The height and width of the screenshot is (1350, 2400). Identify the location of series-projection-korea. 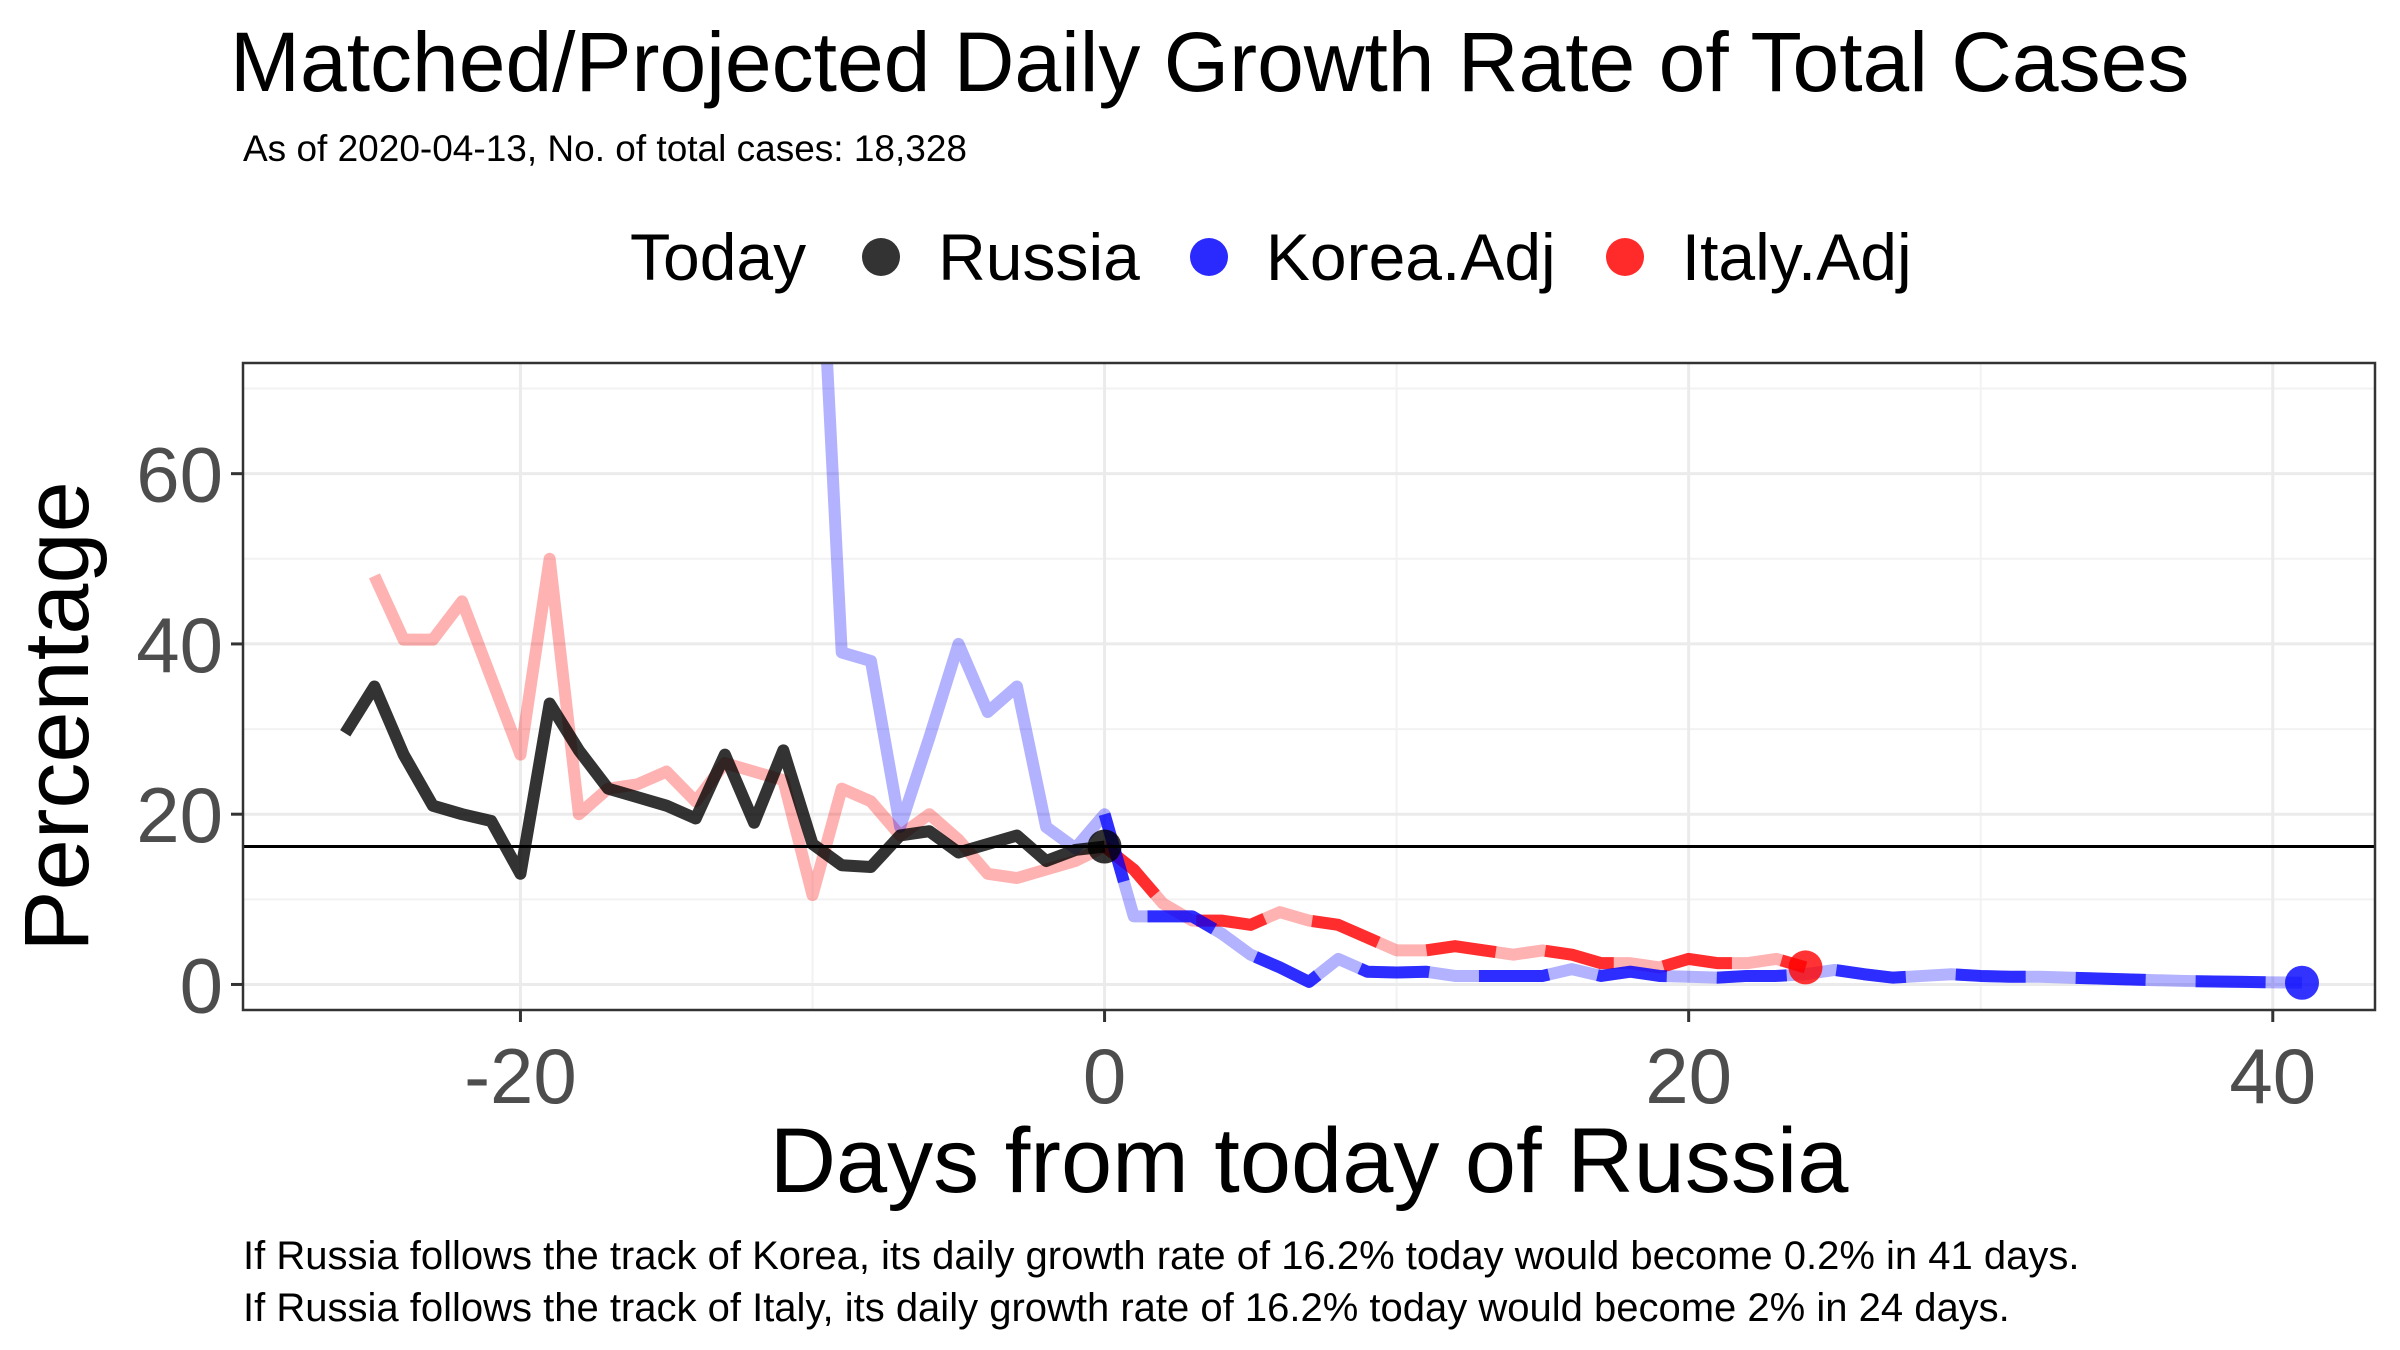
(1700, 900).